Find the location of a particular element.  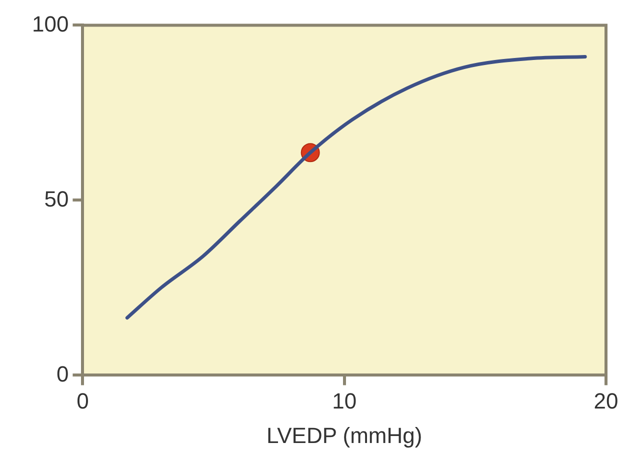

y-tick-label: 100 is located at coordinates (50, 23).